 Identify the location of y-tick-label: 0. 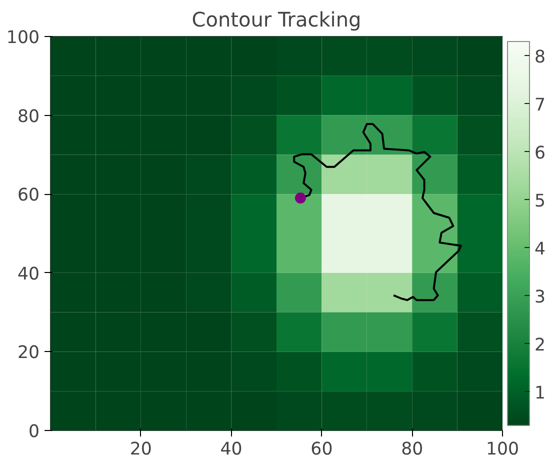
(34, 432).